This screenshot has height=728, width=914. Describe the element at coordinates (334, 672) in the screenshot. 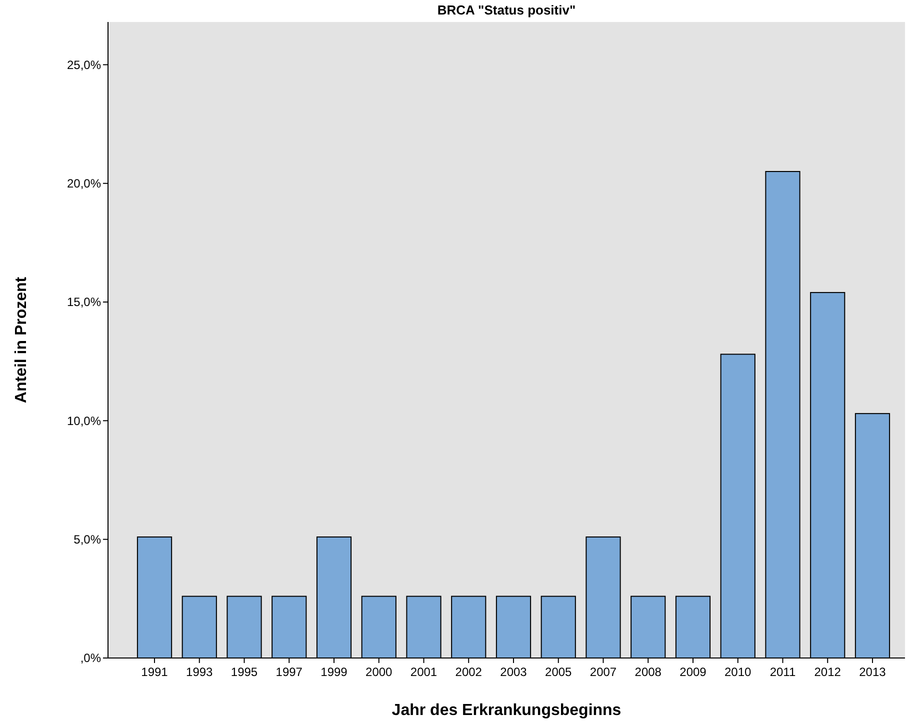

I see `x-tick-label: 1999` at that location.